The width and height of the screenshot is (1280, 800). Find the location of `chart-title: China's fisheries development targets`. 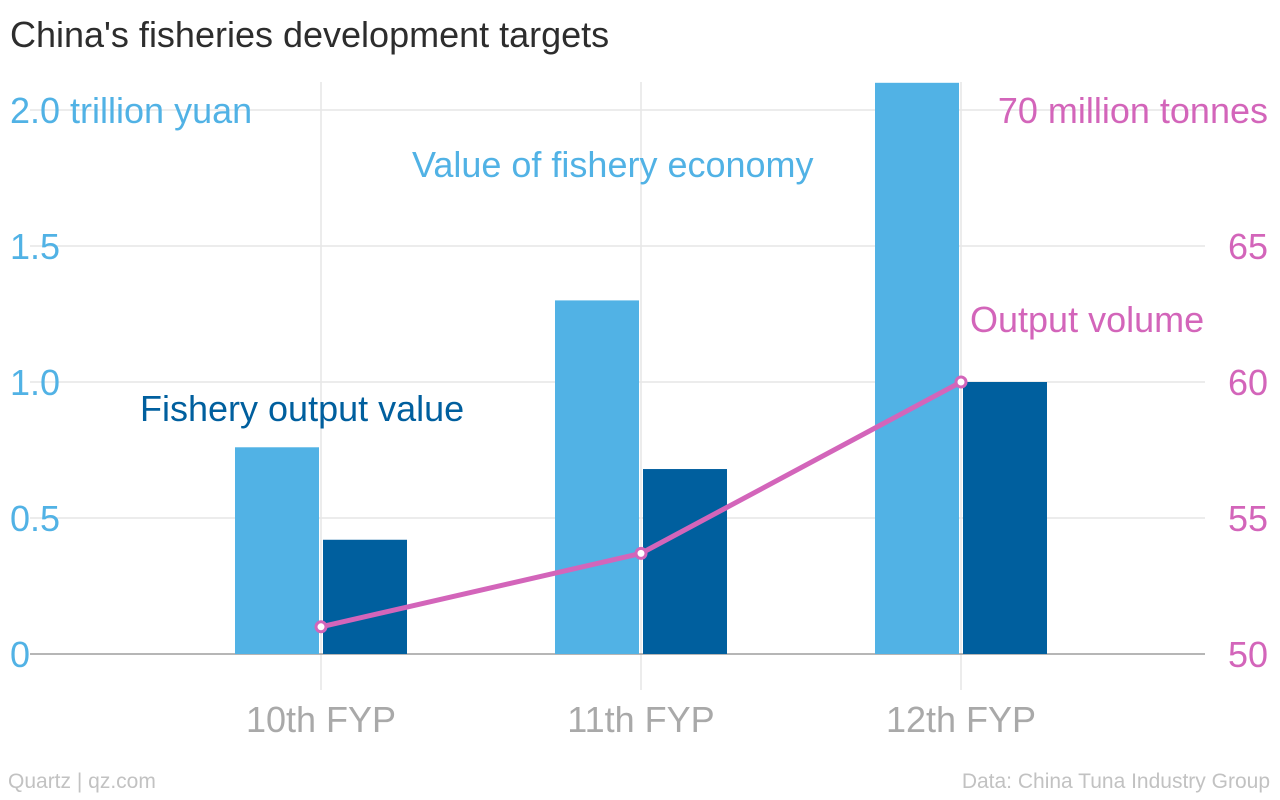

chart-title: China's fisheries development targets is located at coordinates (310, 34).